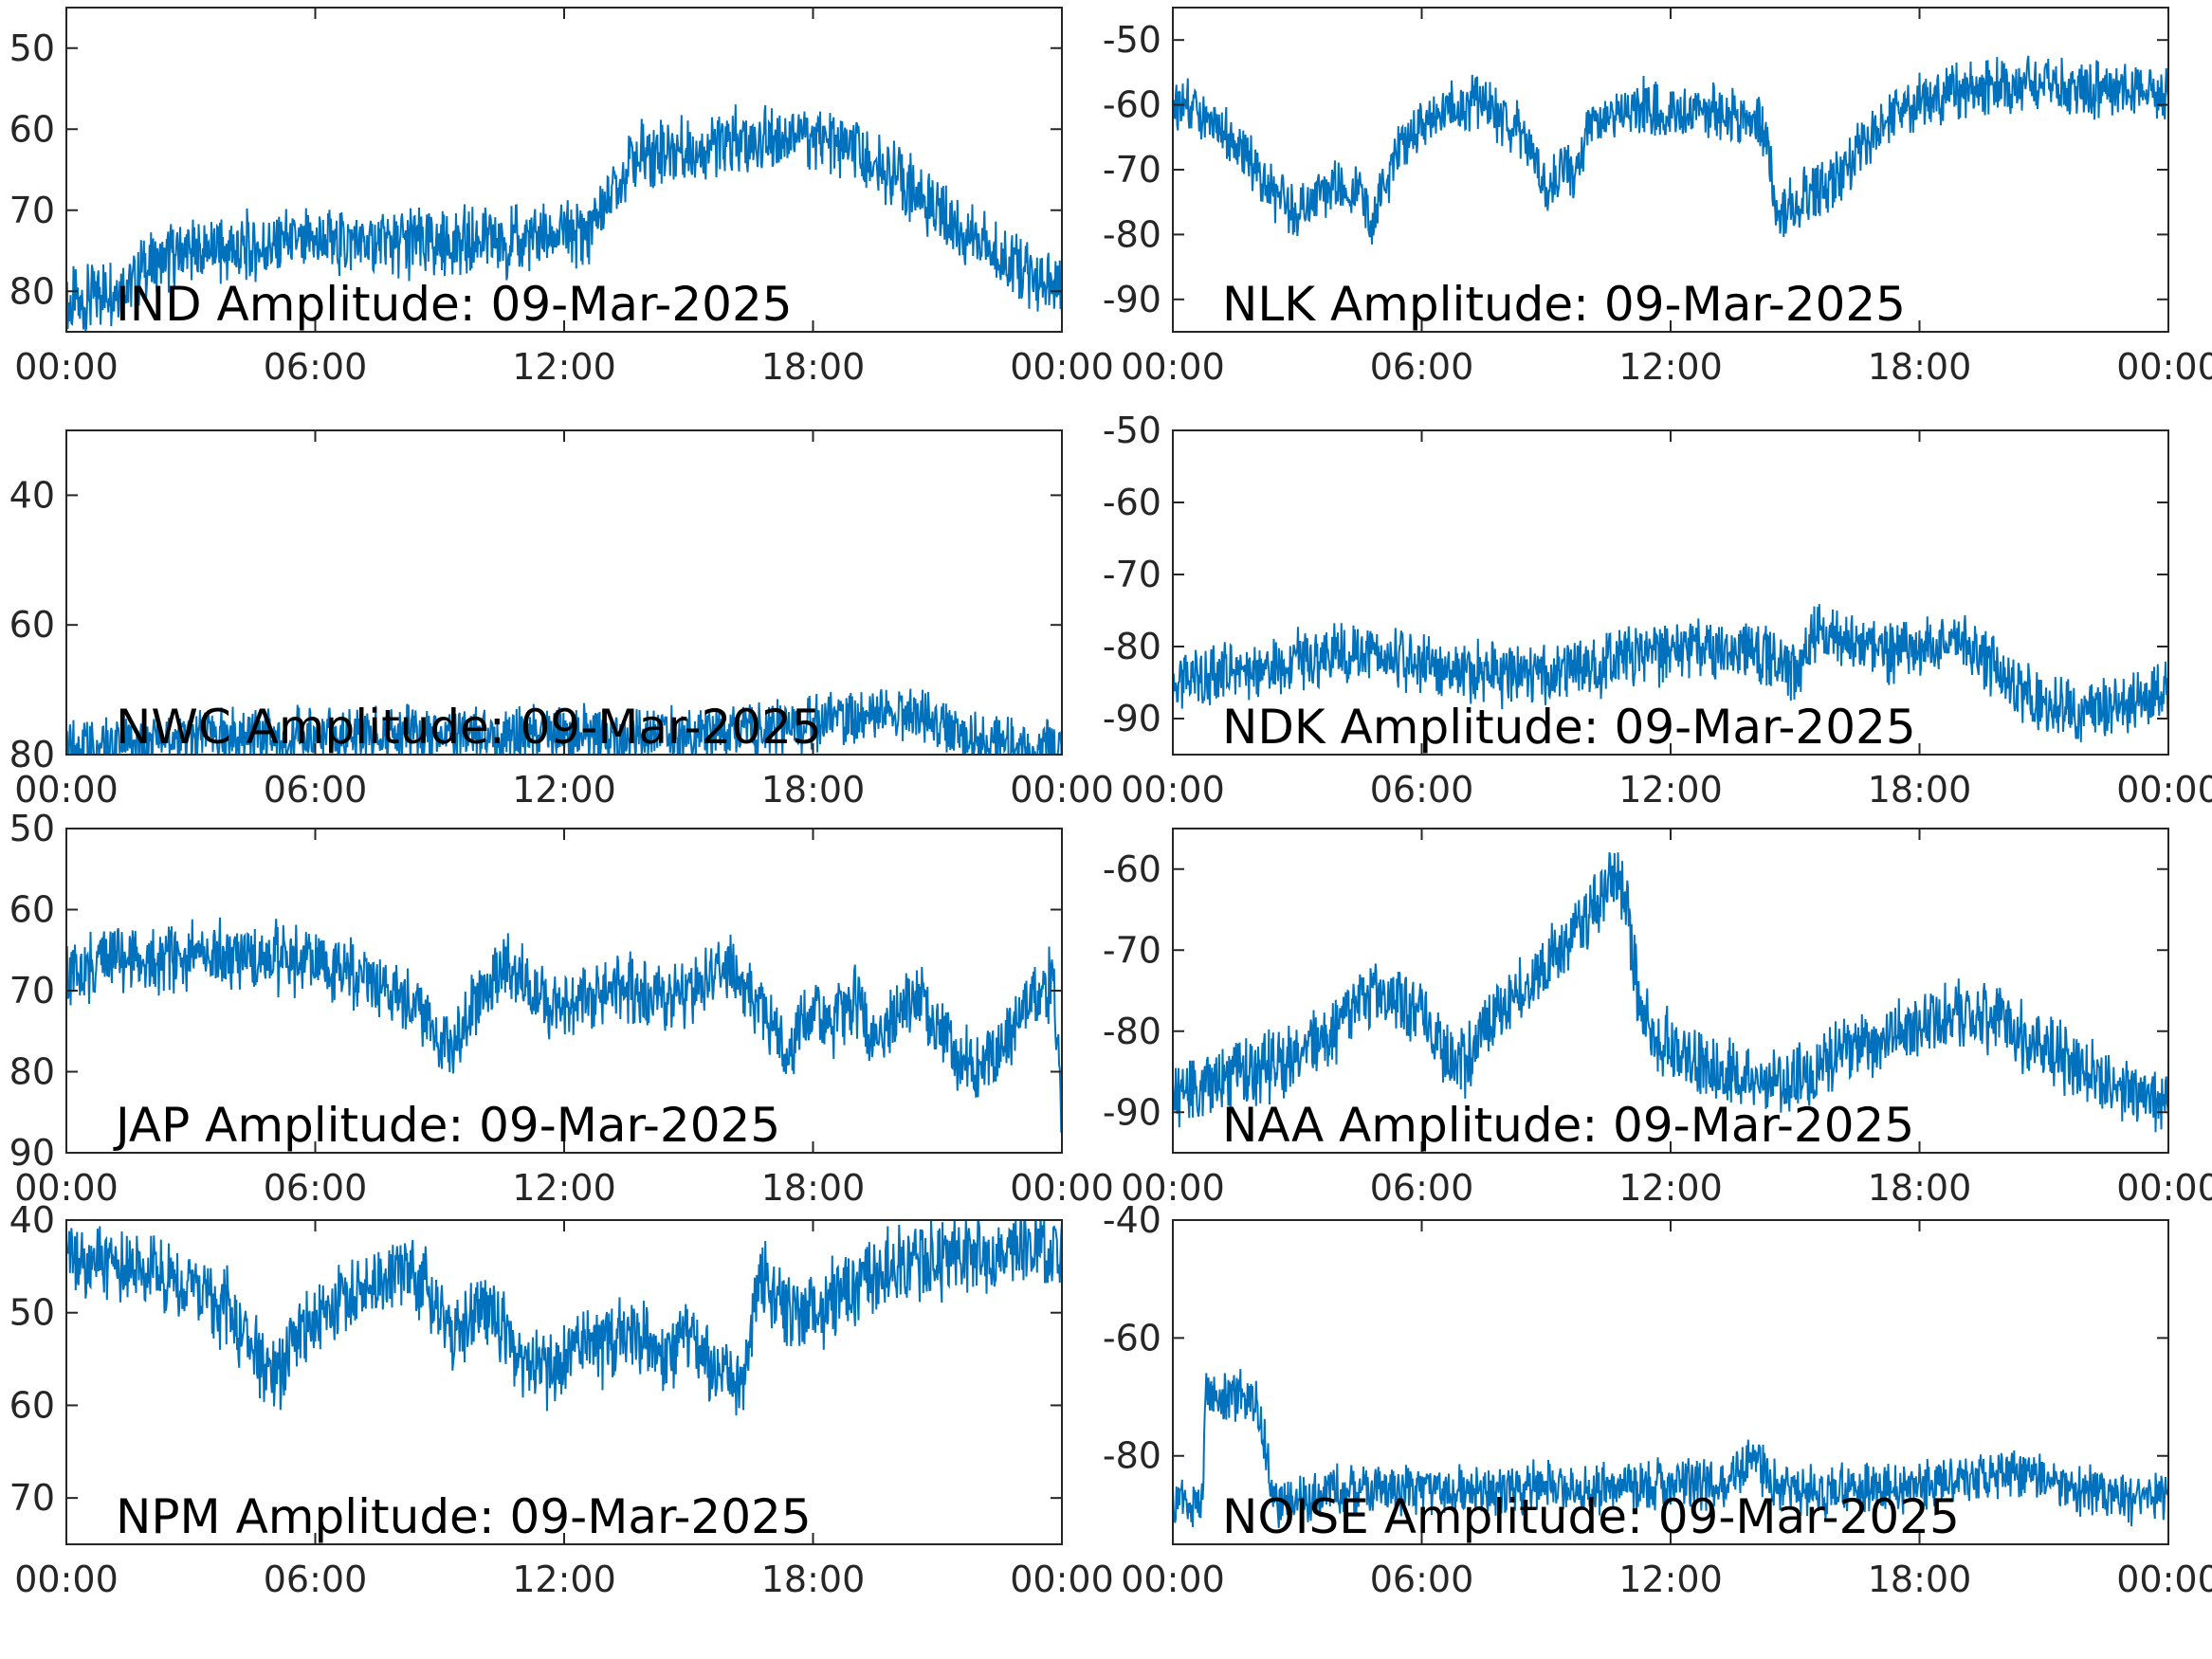 The height and width of the screenshot is (1659, 2212). Describe the element at coordinates (1568, 1125) in the screenshot. I see `panel-title: NAA Amplitude: 09-Mar-2025` at that location.